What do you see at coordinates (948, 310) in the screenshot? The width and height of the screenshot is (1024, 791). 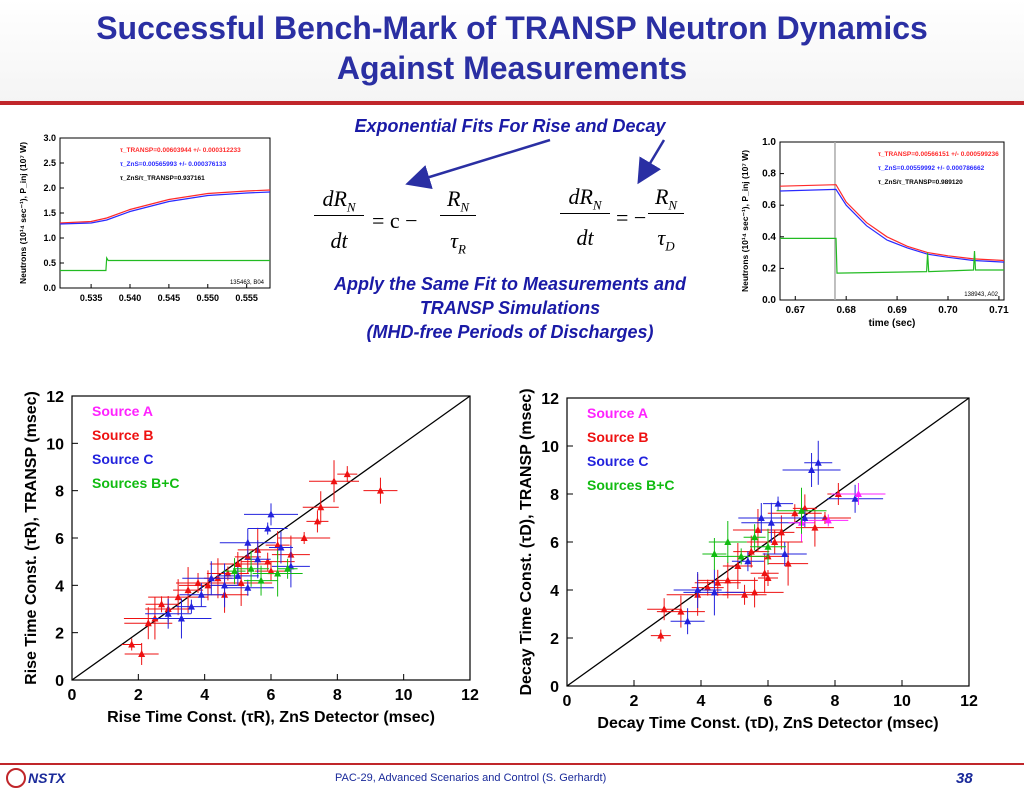 I see `x-tick-label: 0.70` at bounding box center [948, 310].